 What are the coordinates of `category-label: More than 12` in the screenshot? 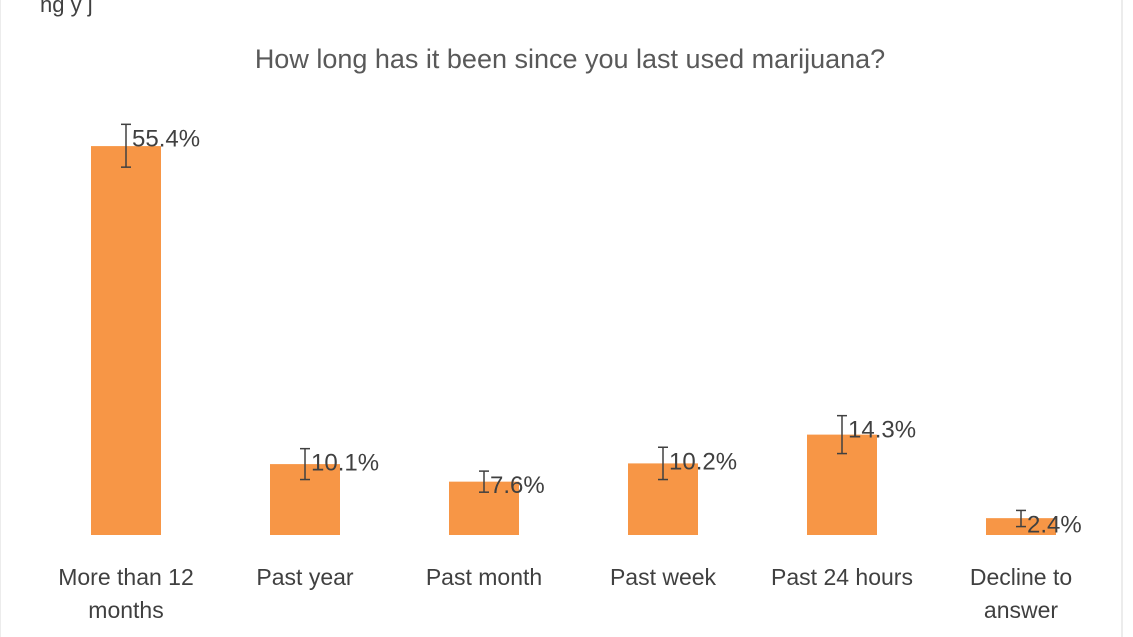 It's located at (126, 577).